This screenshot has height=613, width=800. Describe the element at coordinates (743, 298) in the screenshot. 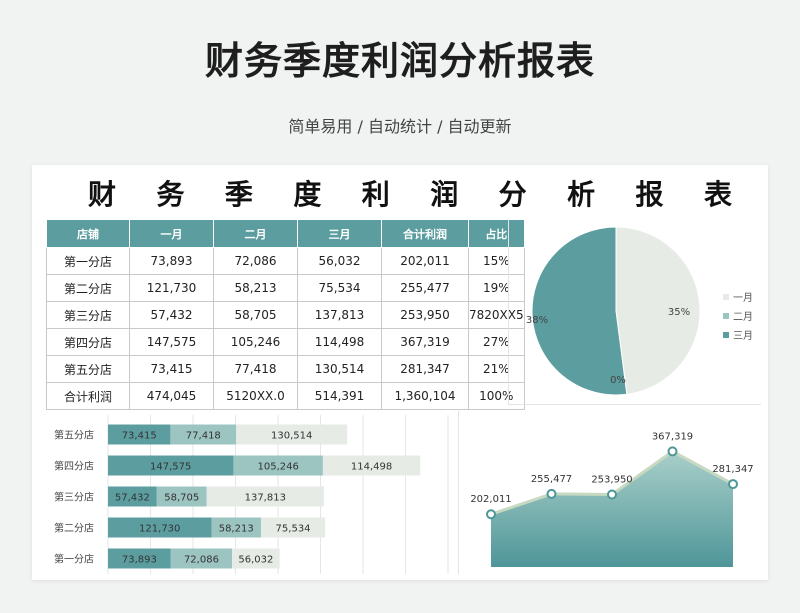

I see `legend-label: 一月` at that location.